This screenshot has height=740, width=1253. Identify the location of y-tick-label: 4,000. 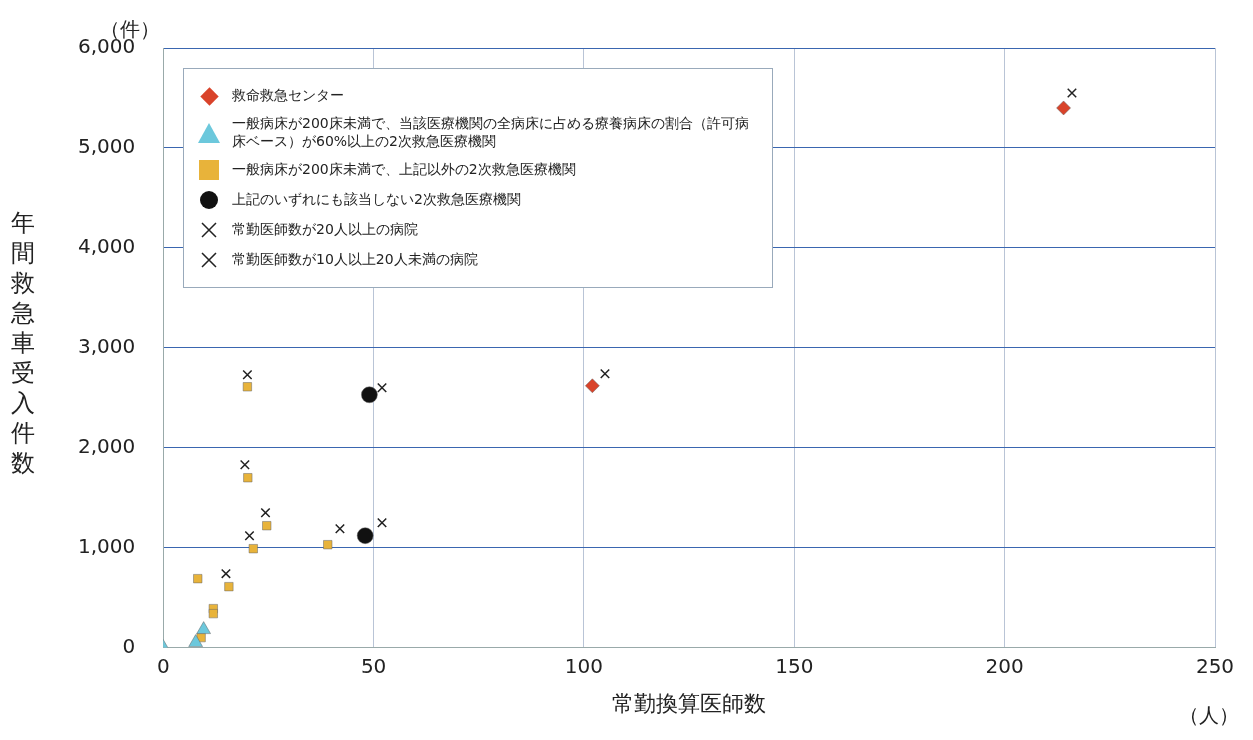
(106, 246).